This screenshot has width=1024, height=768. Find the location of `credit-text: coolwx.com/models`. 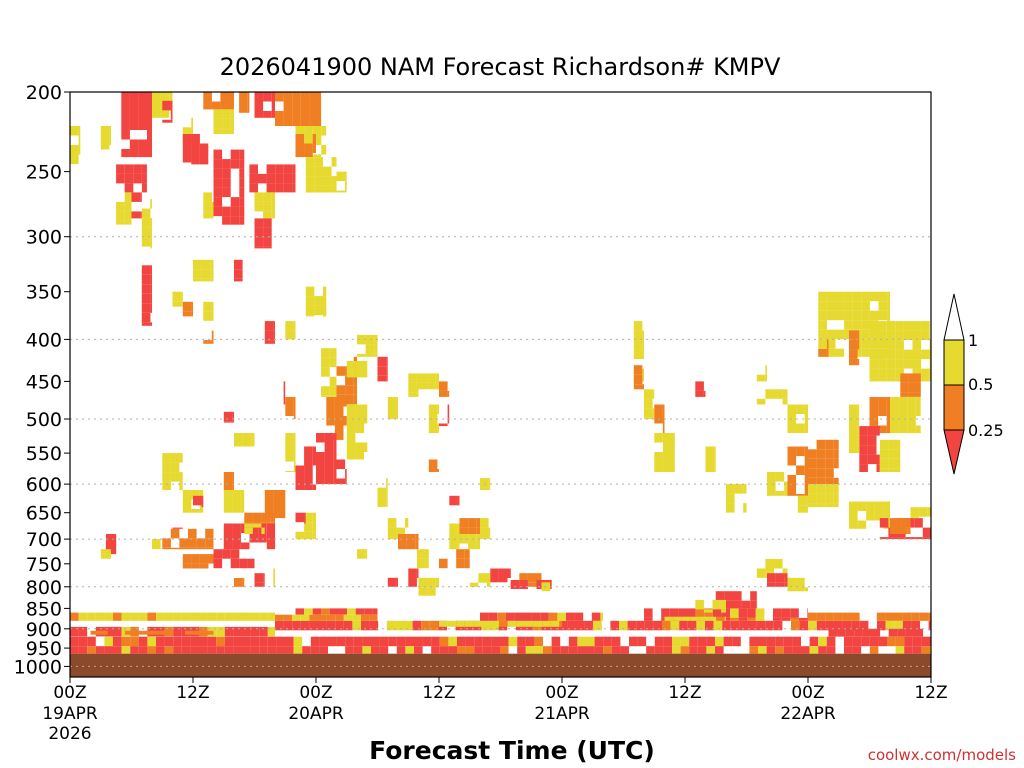

credit-text: coolwx.com/models is located at coordinates (942, 755).